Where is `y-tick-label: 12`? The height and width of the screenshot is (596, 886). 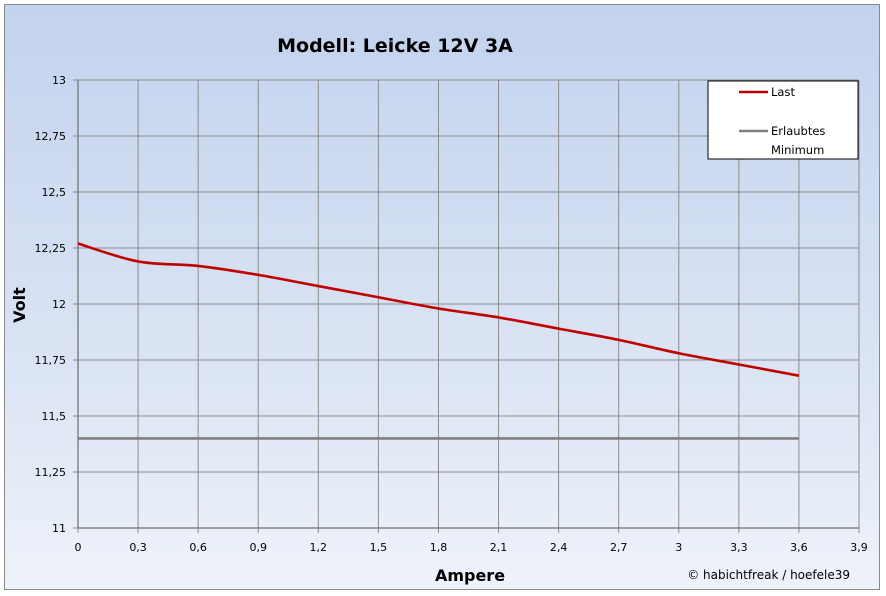
y-tick-label: 12 is located at coordinates (59, 304).